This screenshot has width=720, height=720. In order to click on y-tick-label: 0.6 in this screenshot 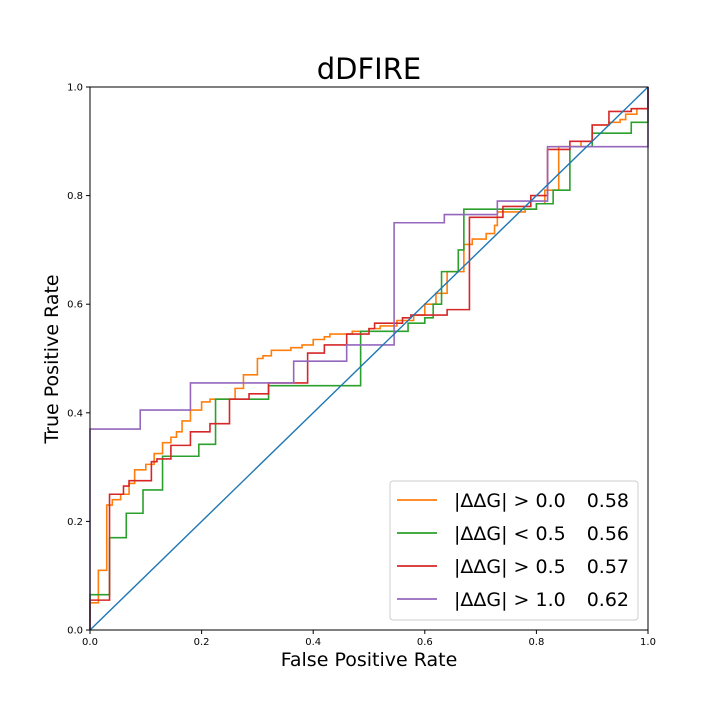, I will do `click(75, 305)`.